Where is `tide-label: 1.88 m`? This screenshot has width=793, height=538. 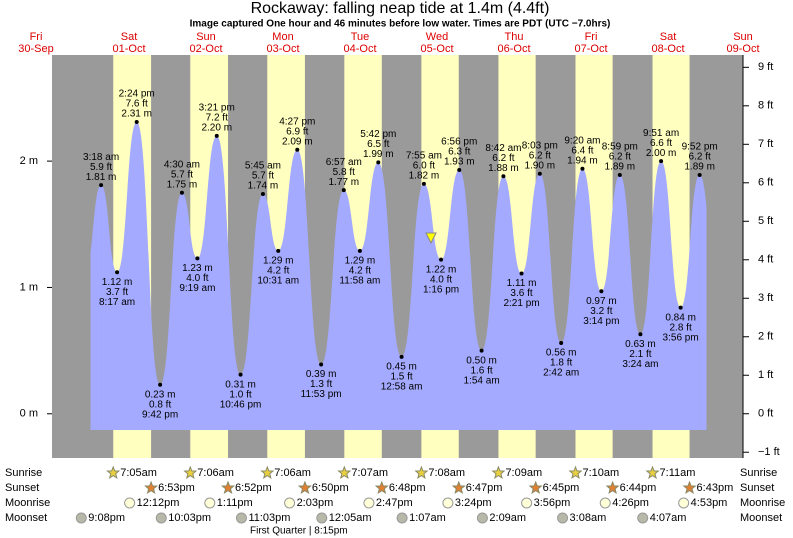
tide-label: 1.88 m is located at coordinates (503, 168).